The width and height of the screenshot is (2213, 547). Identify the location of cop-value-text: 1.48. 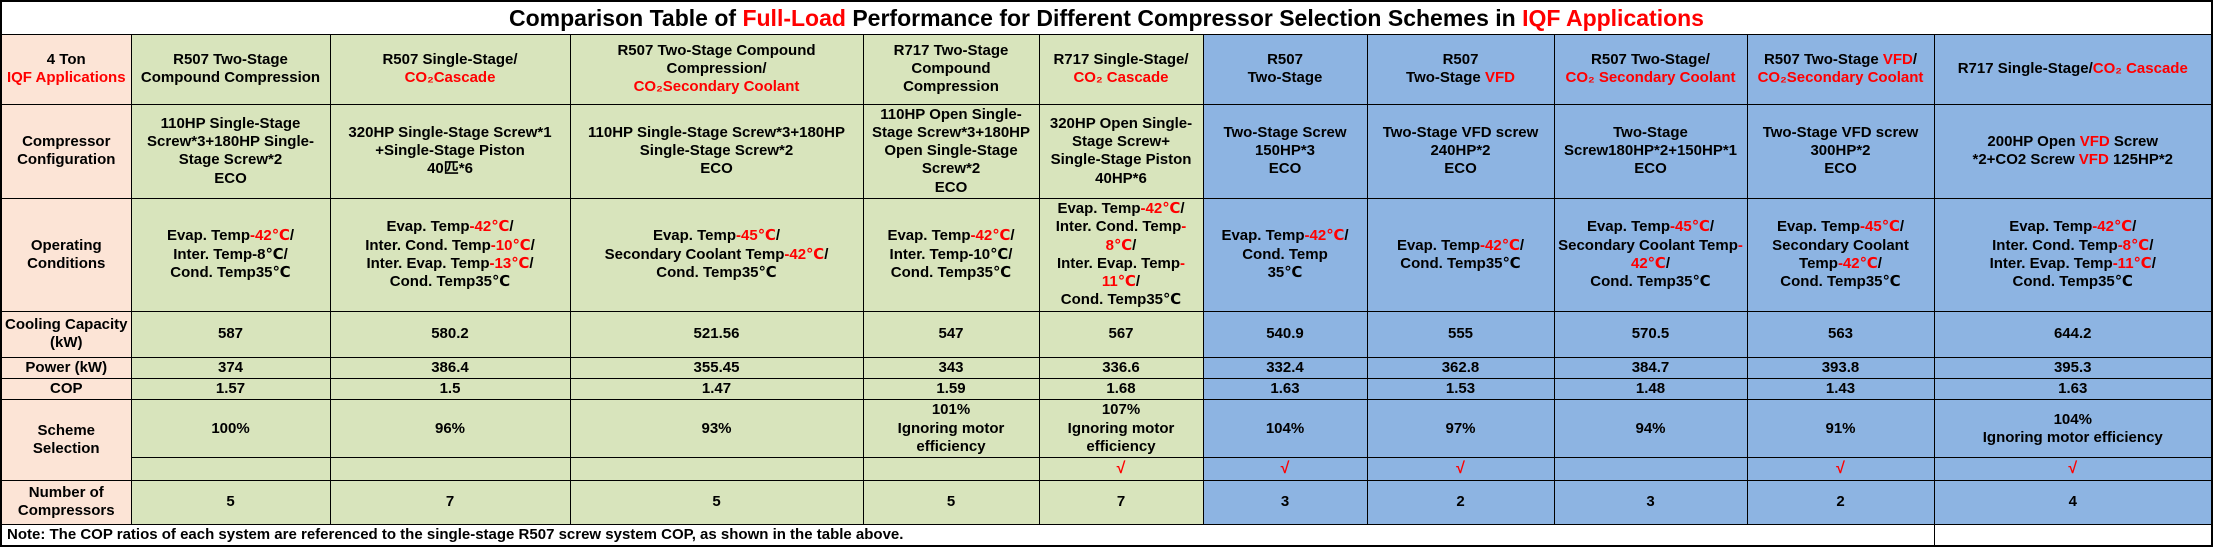
(1650, 389).